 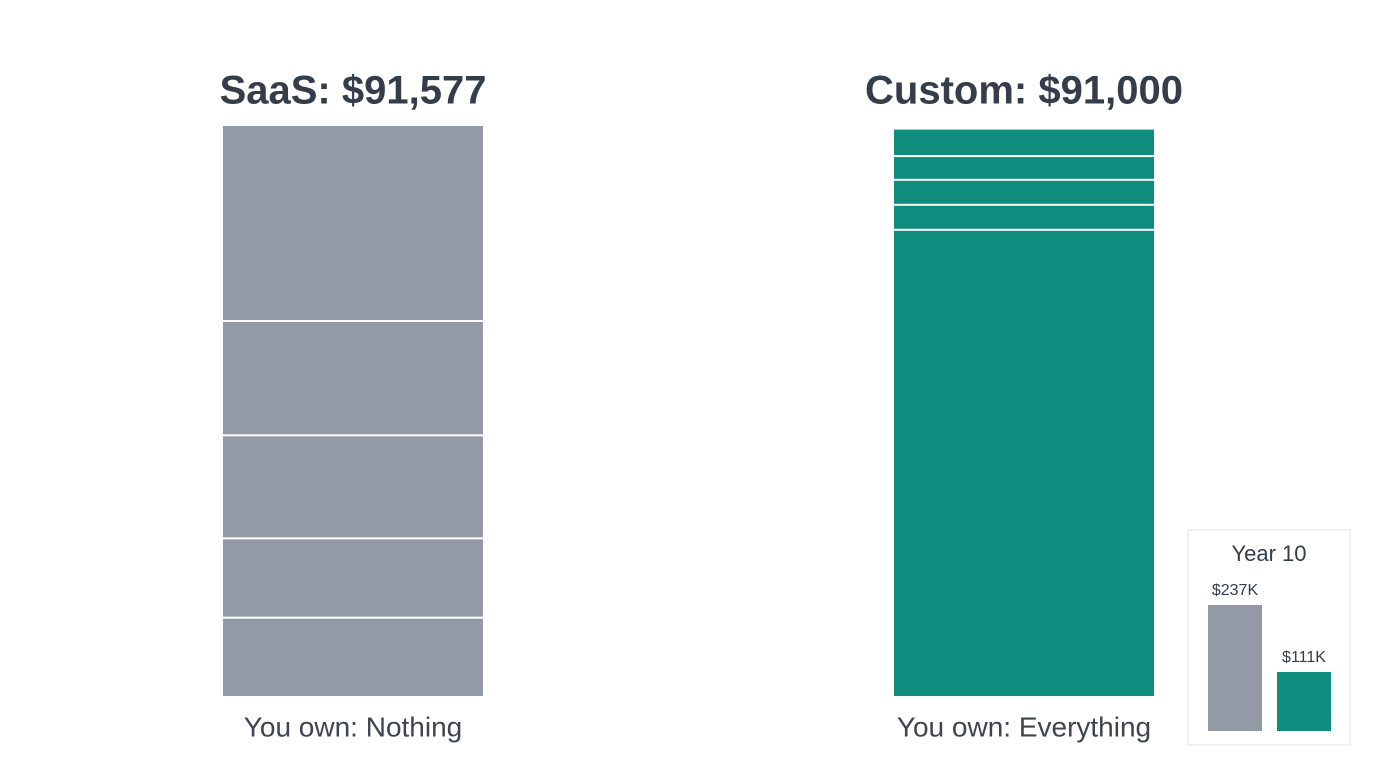 What do you see at coordinates (1304, 657) in the screenshot?
I see `value-label: $111K` at bounding box center [1304, 657].